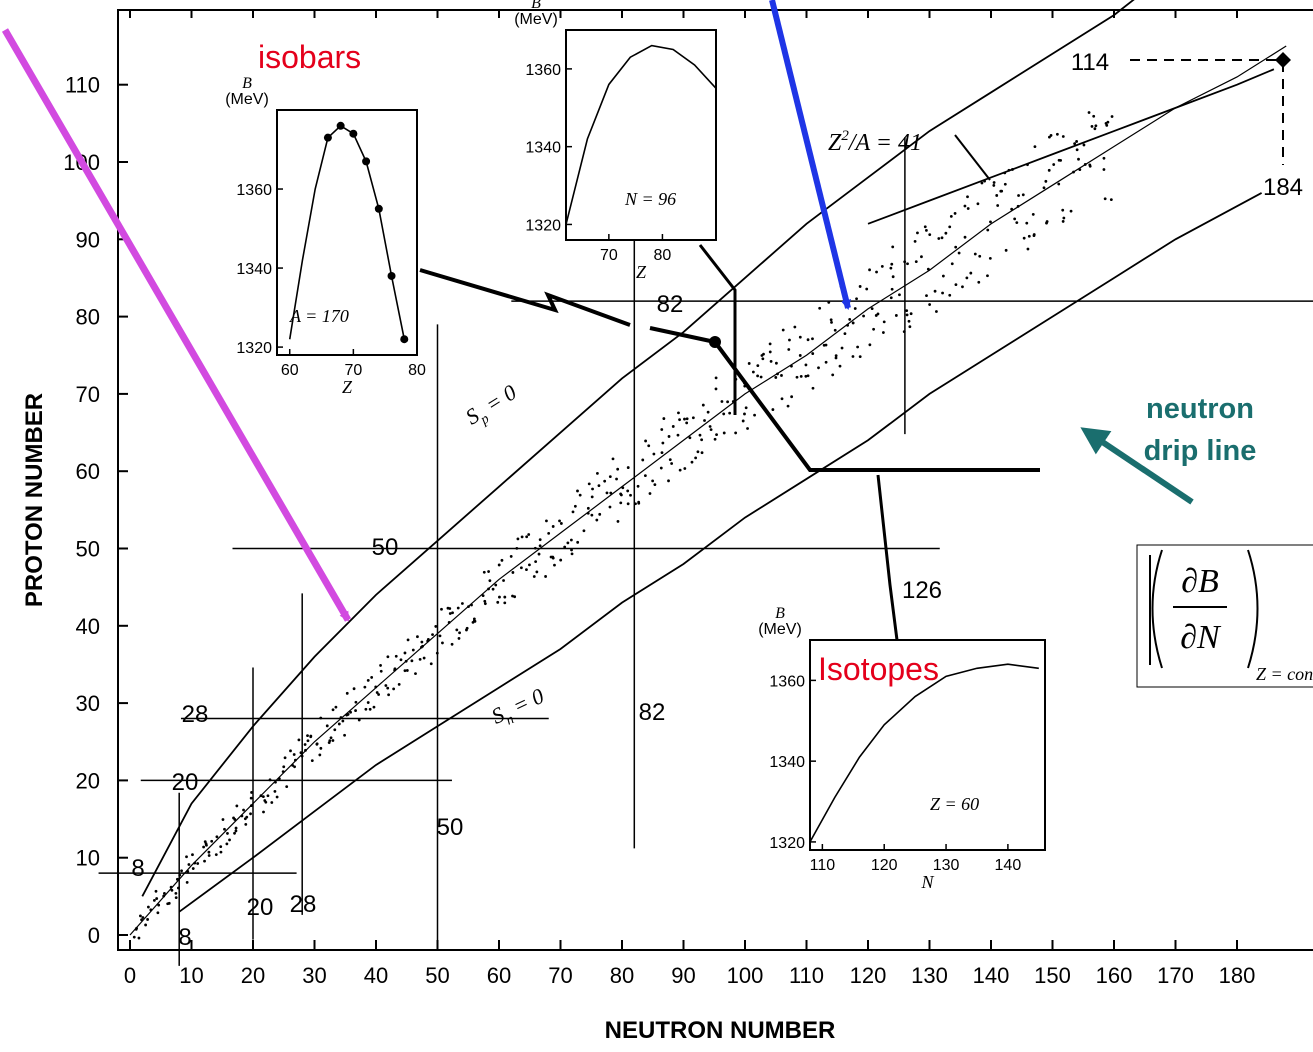 This screenshot has width=1313, height=1052. I want to click on inset-x-tick-label: 120, so click(884, 865).